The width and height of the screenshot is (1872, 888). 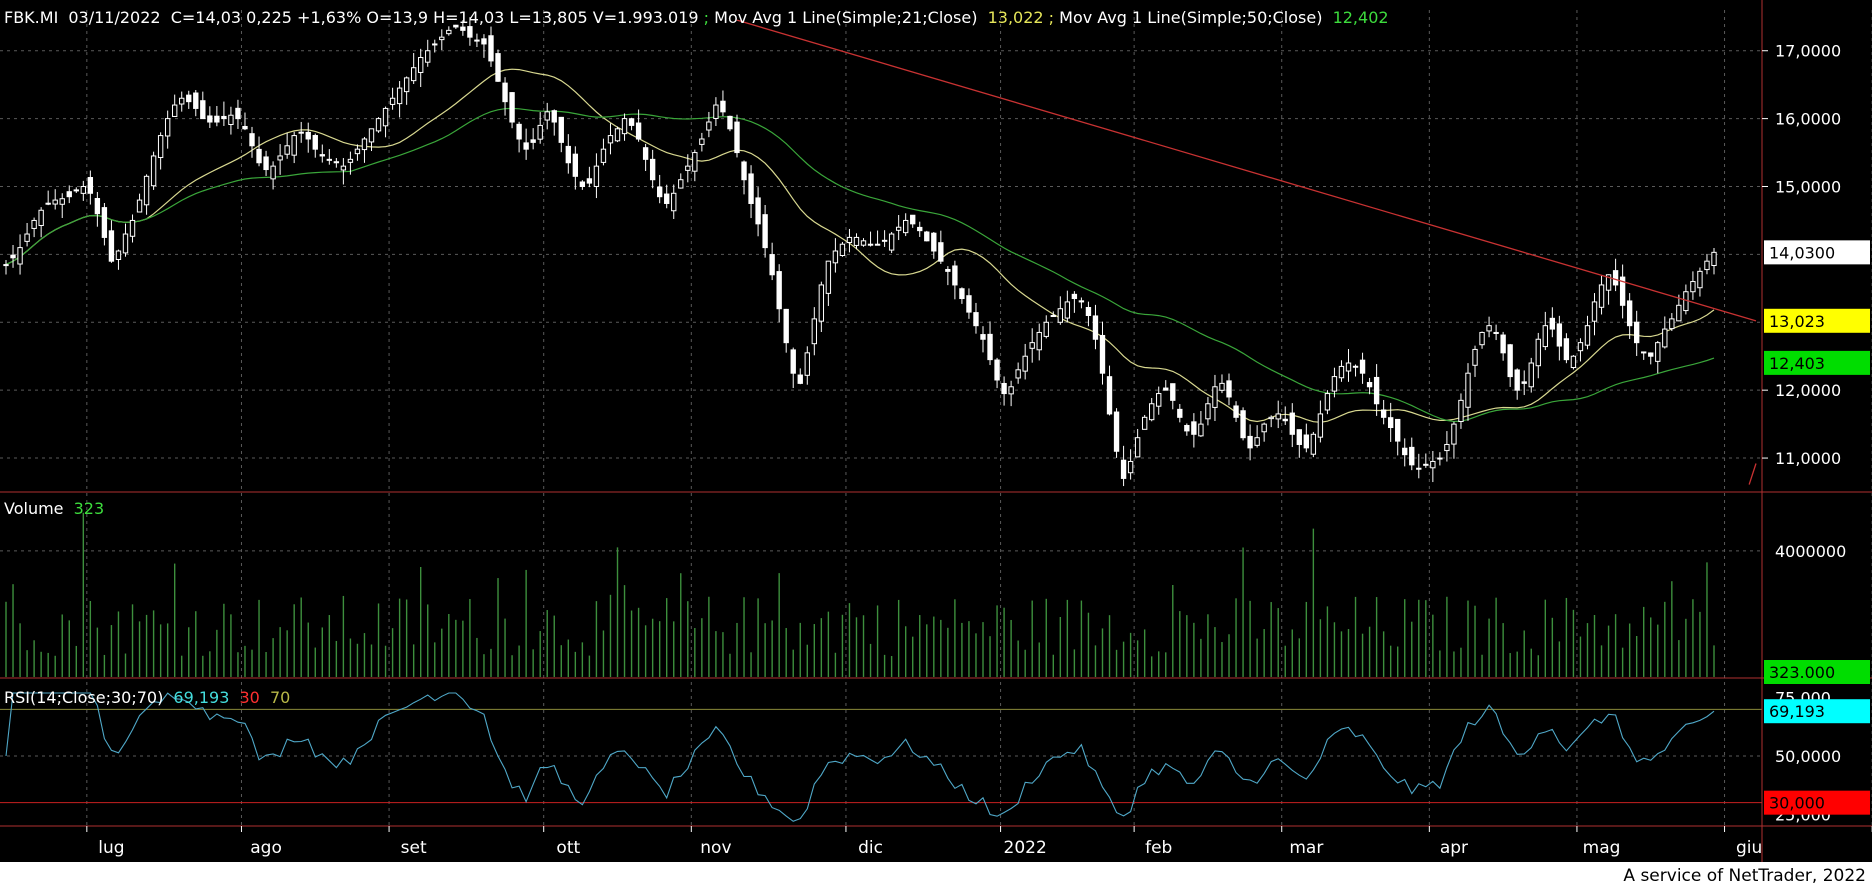 What do you see at coordinates (1808, 51) in the screenshot?
I see `price-tick-label: 17,0000` at bounding box center [1808, 51].